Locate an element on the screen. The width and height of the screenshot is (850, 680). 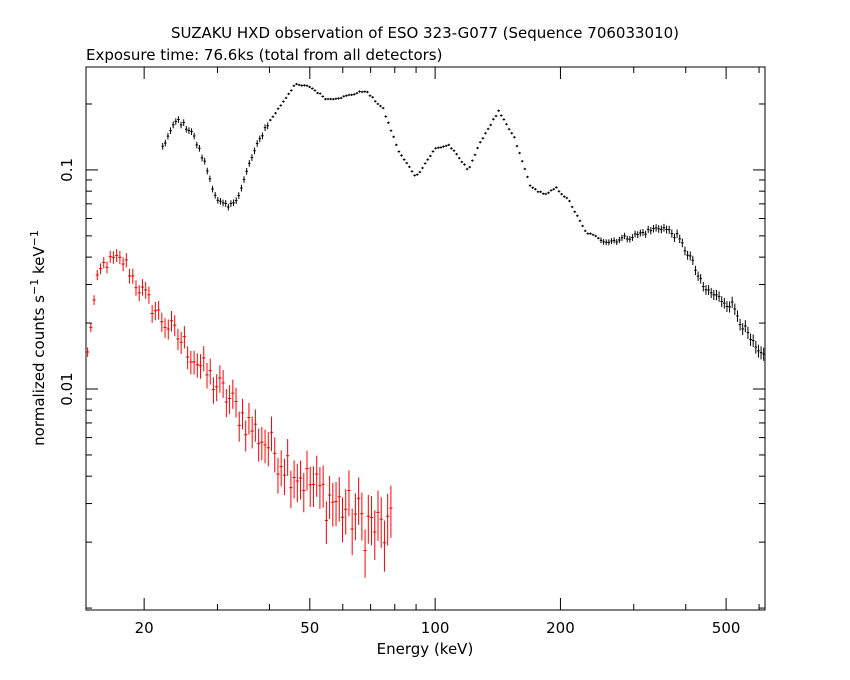
x-tick-label: 500 is located at coordinates (726, 628).